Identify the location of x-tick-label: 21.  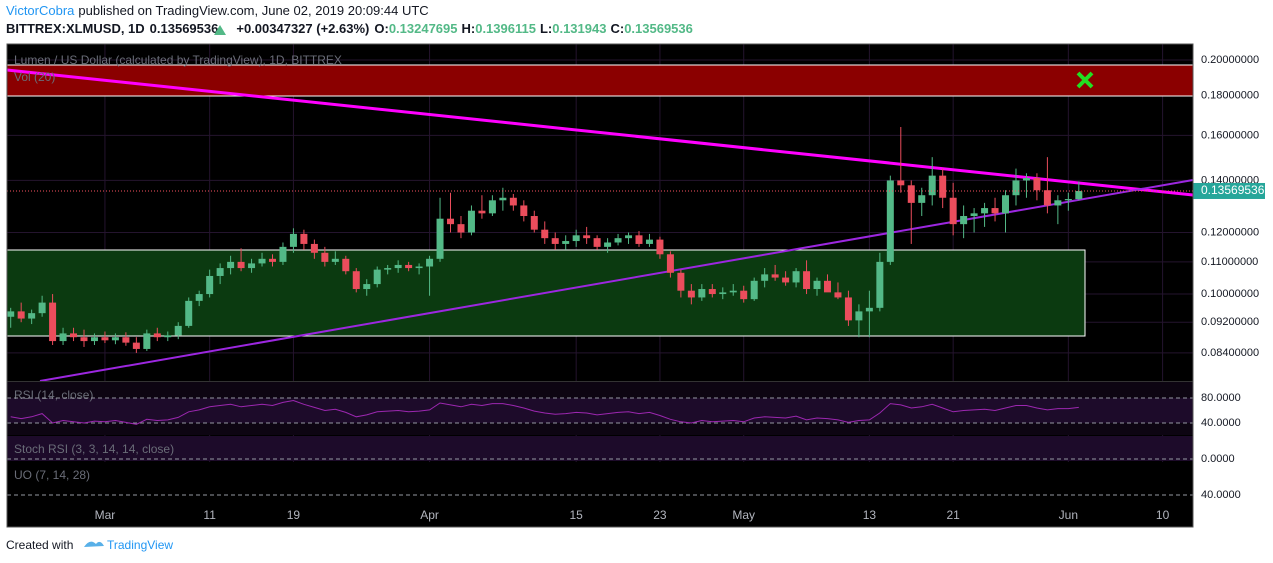
(953, 515).